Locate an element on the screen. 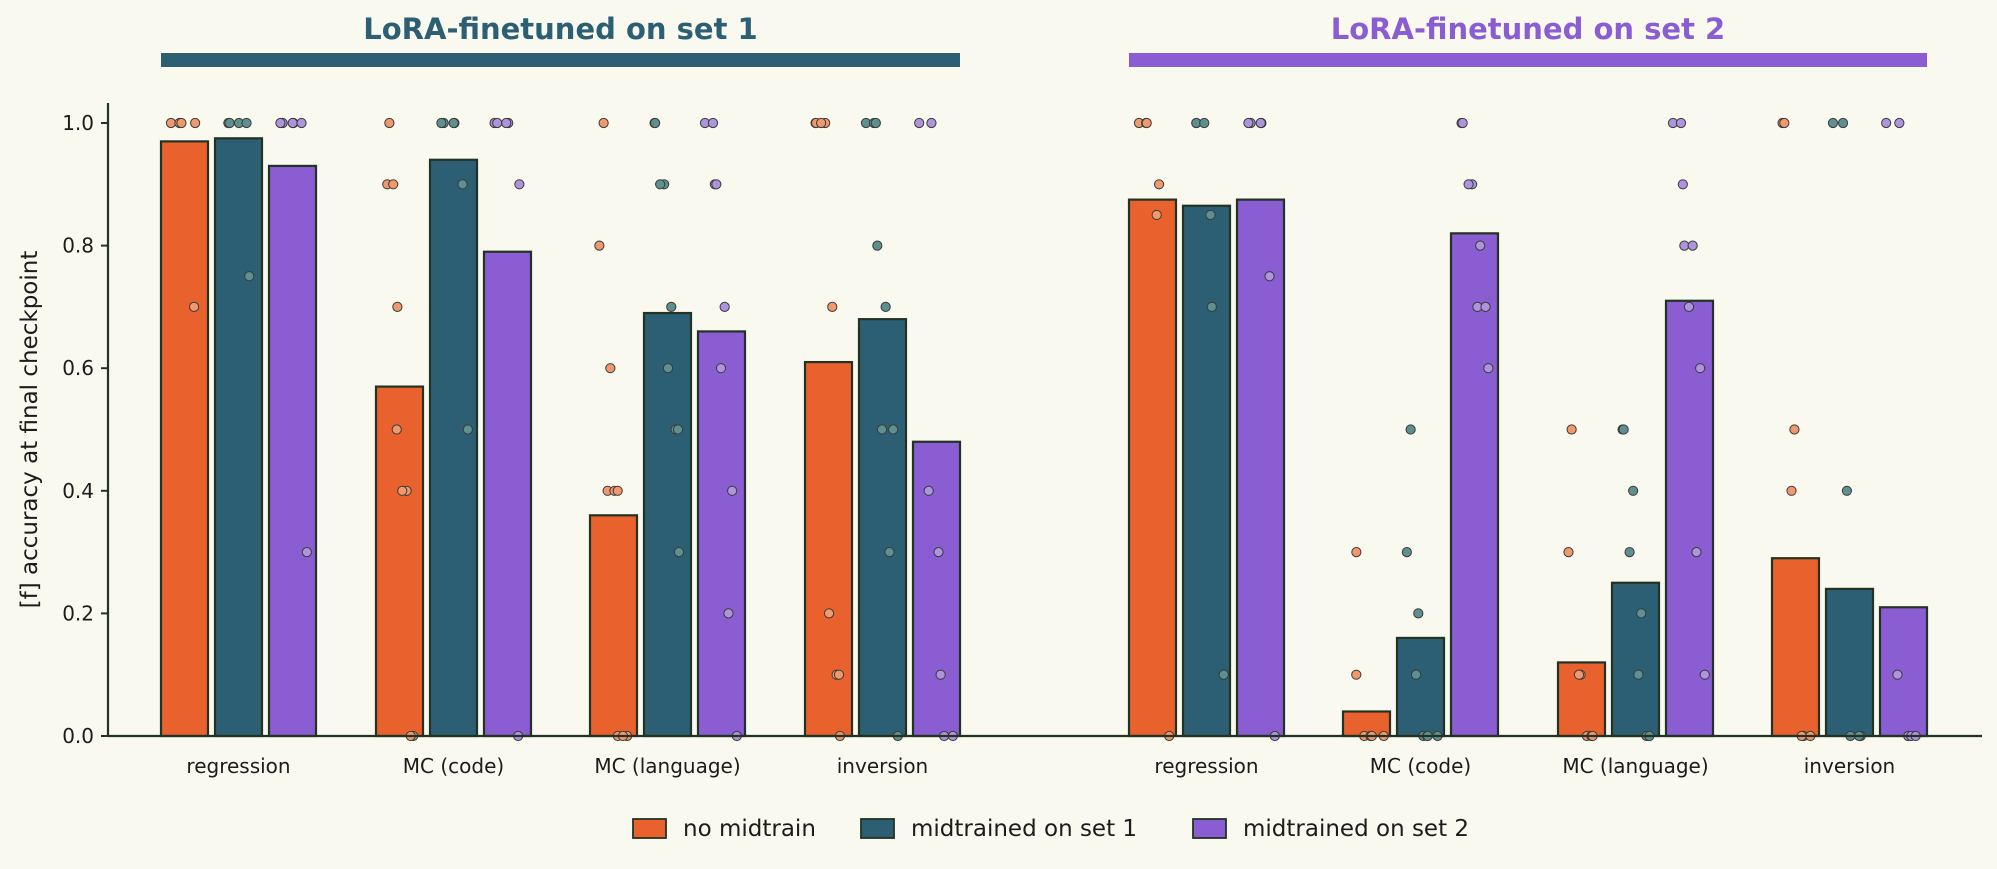  y-tick-label: 0.8 is located at coordinates (78, 246).